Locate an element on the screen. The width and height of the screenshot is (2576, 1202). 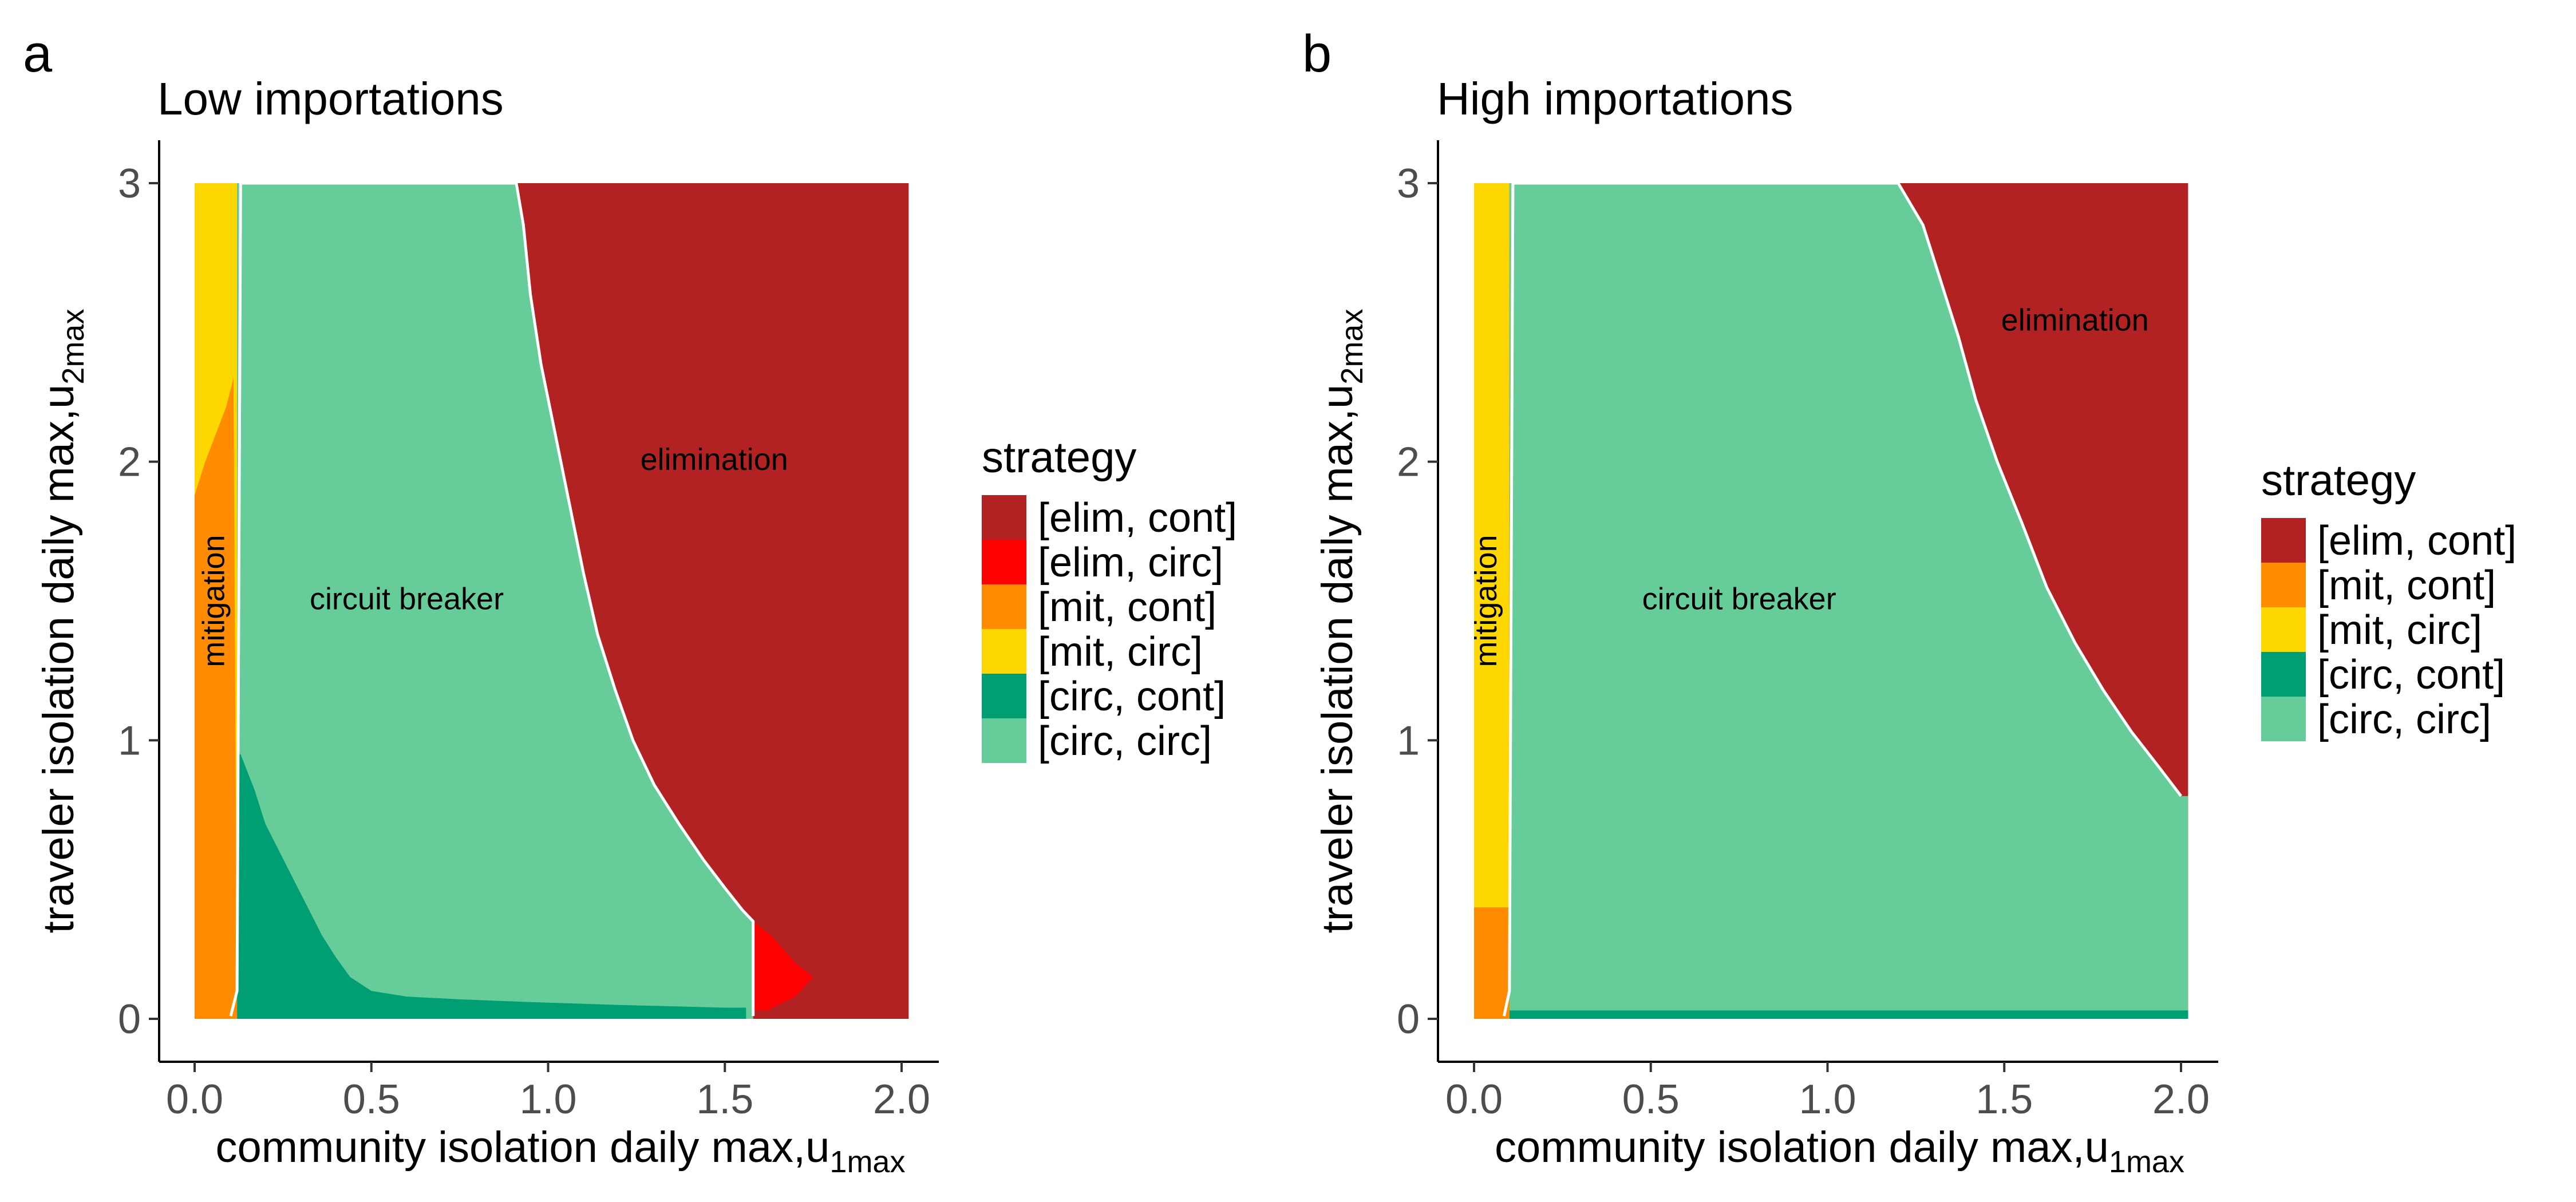
chart-title: High importations is located at coordinates (1615, 99).